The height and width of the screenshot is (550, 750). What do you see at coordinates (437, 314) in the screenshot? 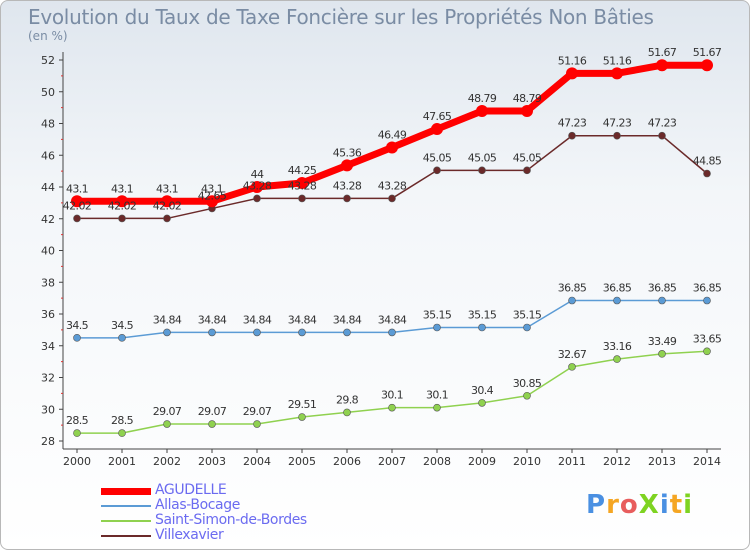
I see `data-label-allas-bocage: 35.15` at bounding box center [437, 314].